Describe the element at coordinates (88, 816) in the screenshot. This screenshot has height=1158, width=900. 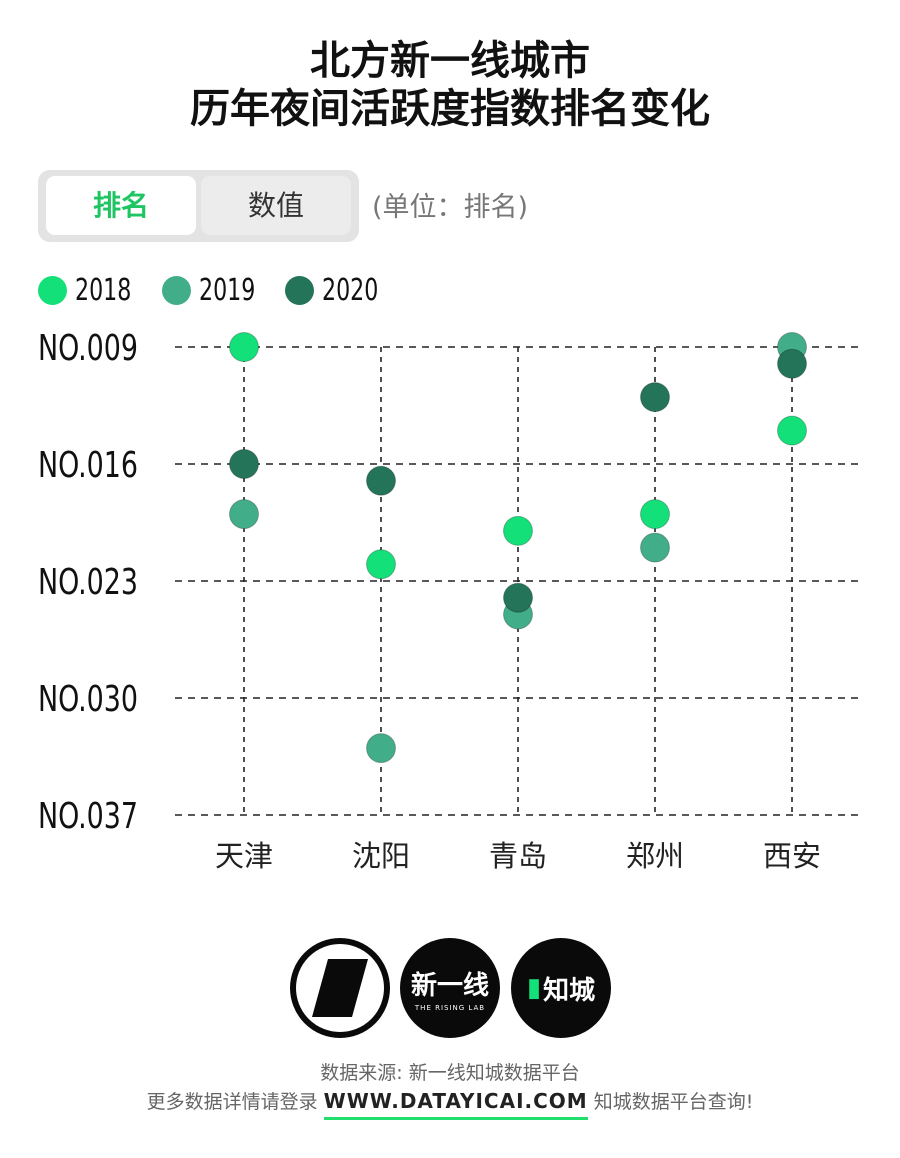
I see `y-tick-label: NO.037` at that location.